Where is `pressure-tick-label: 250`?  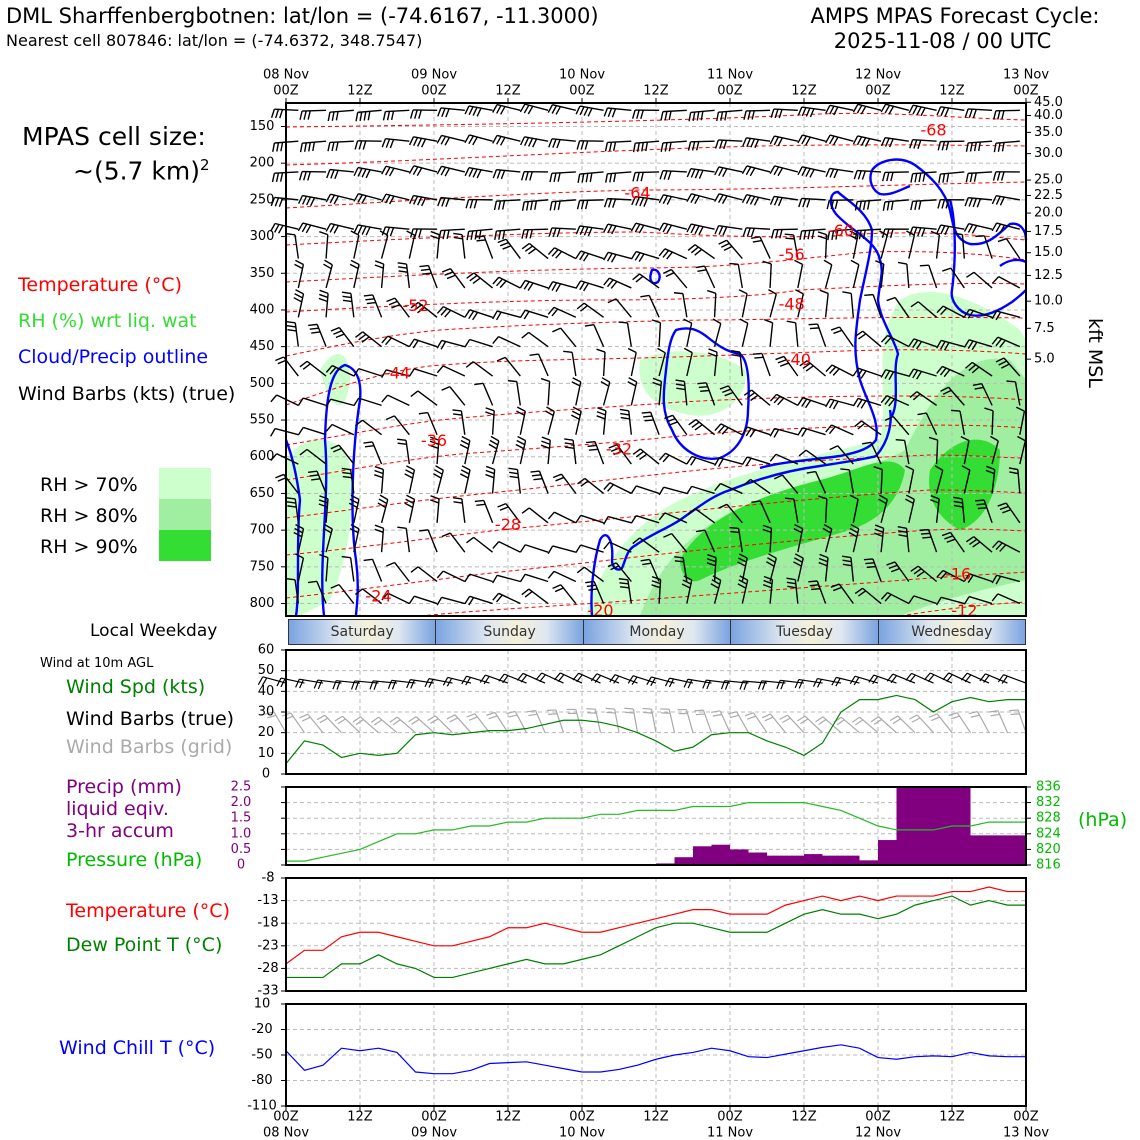 pressure-tick-label: 250 is located at coordinates (262, 199).